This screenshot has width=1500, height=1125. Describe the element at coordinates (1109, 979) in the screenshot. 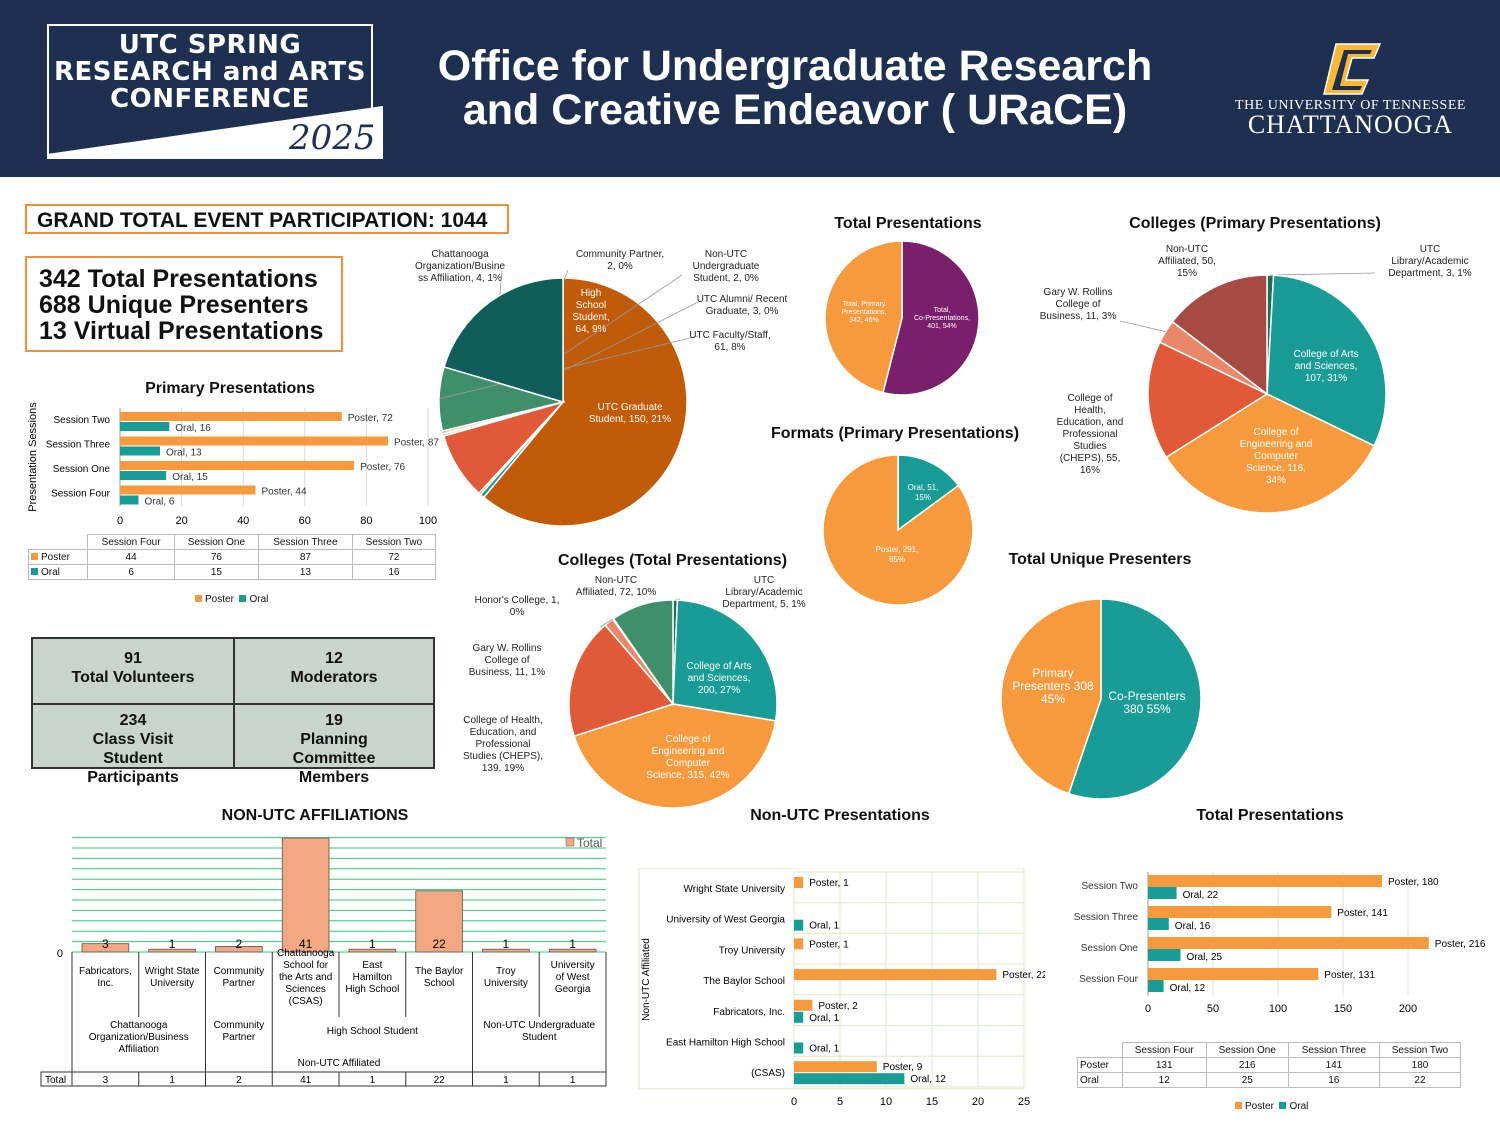

I see `category-label: Session Four` at that location.